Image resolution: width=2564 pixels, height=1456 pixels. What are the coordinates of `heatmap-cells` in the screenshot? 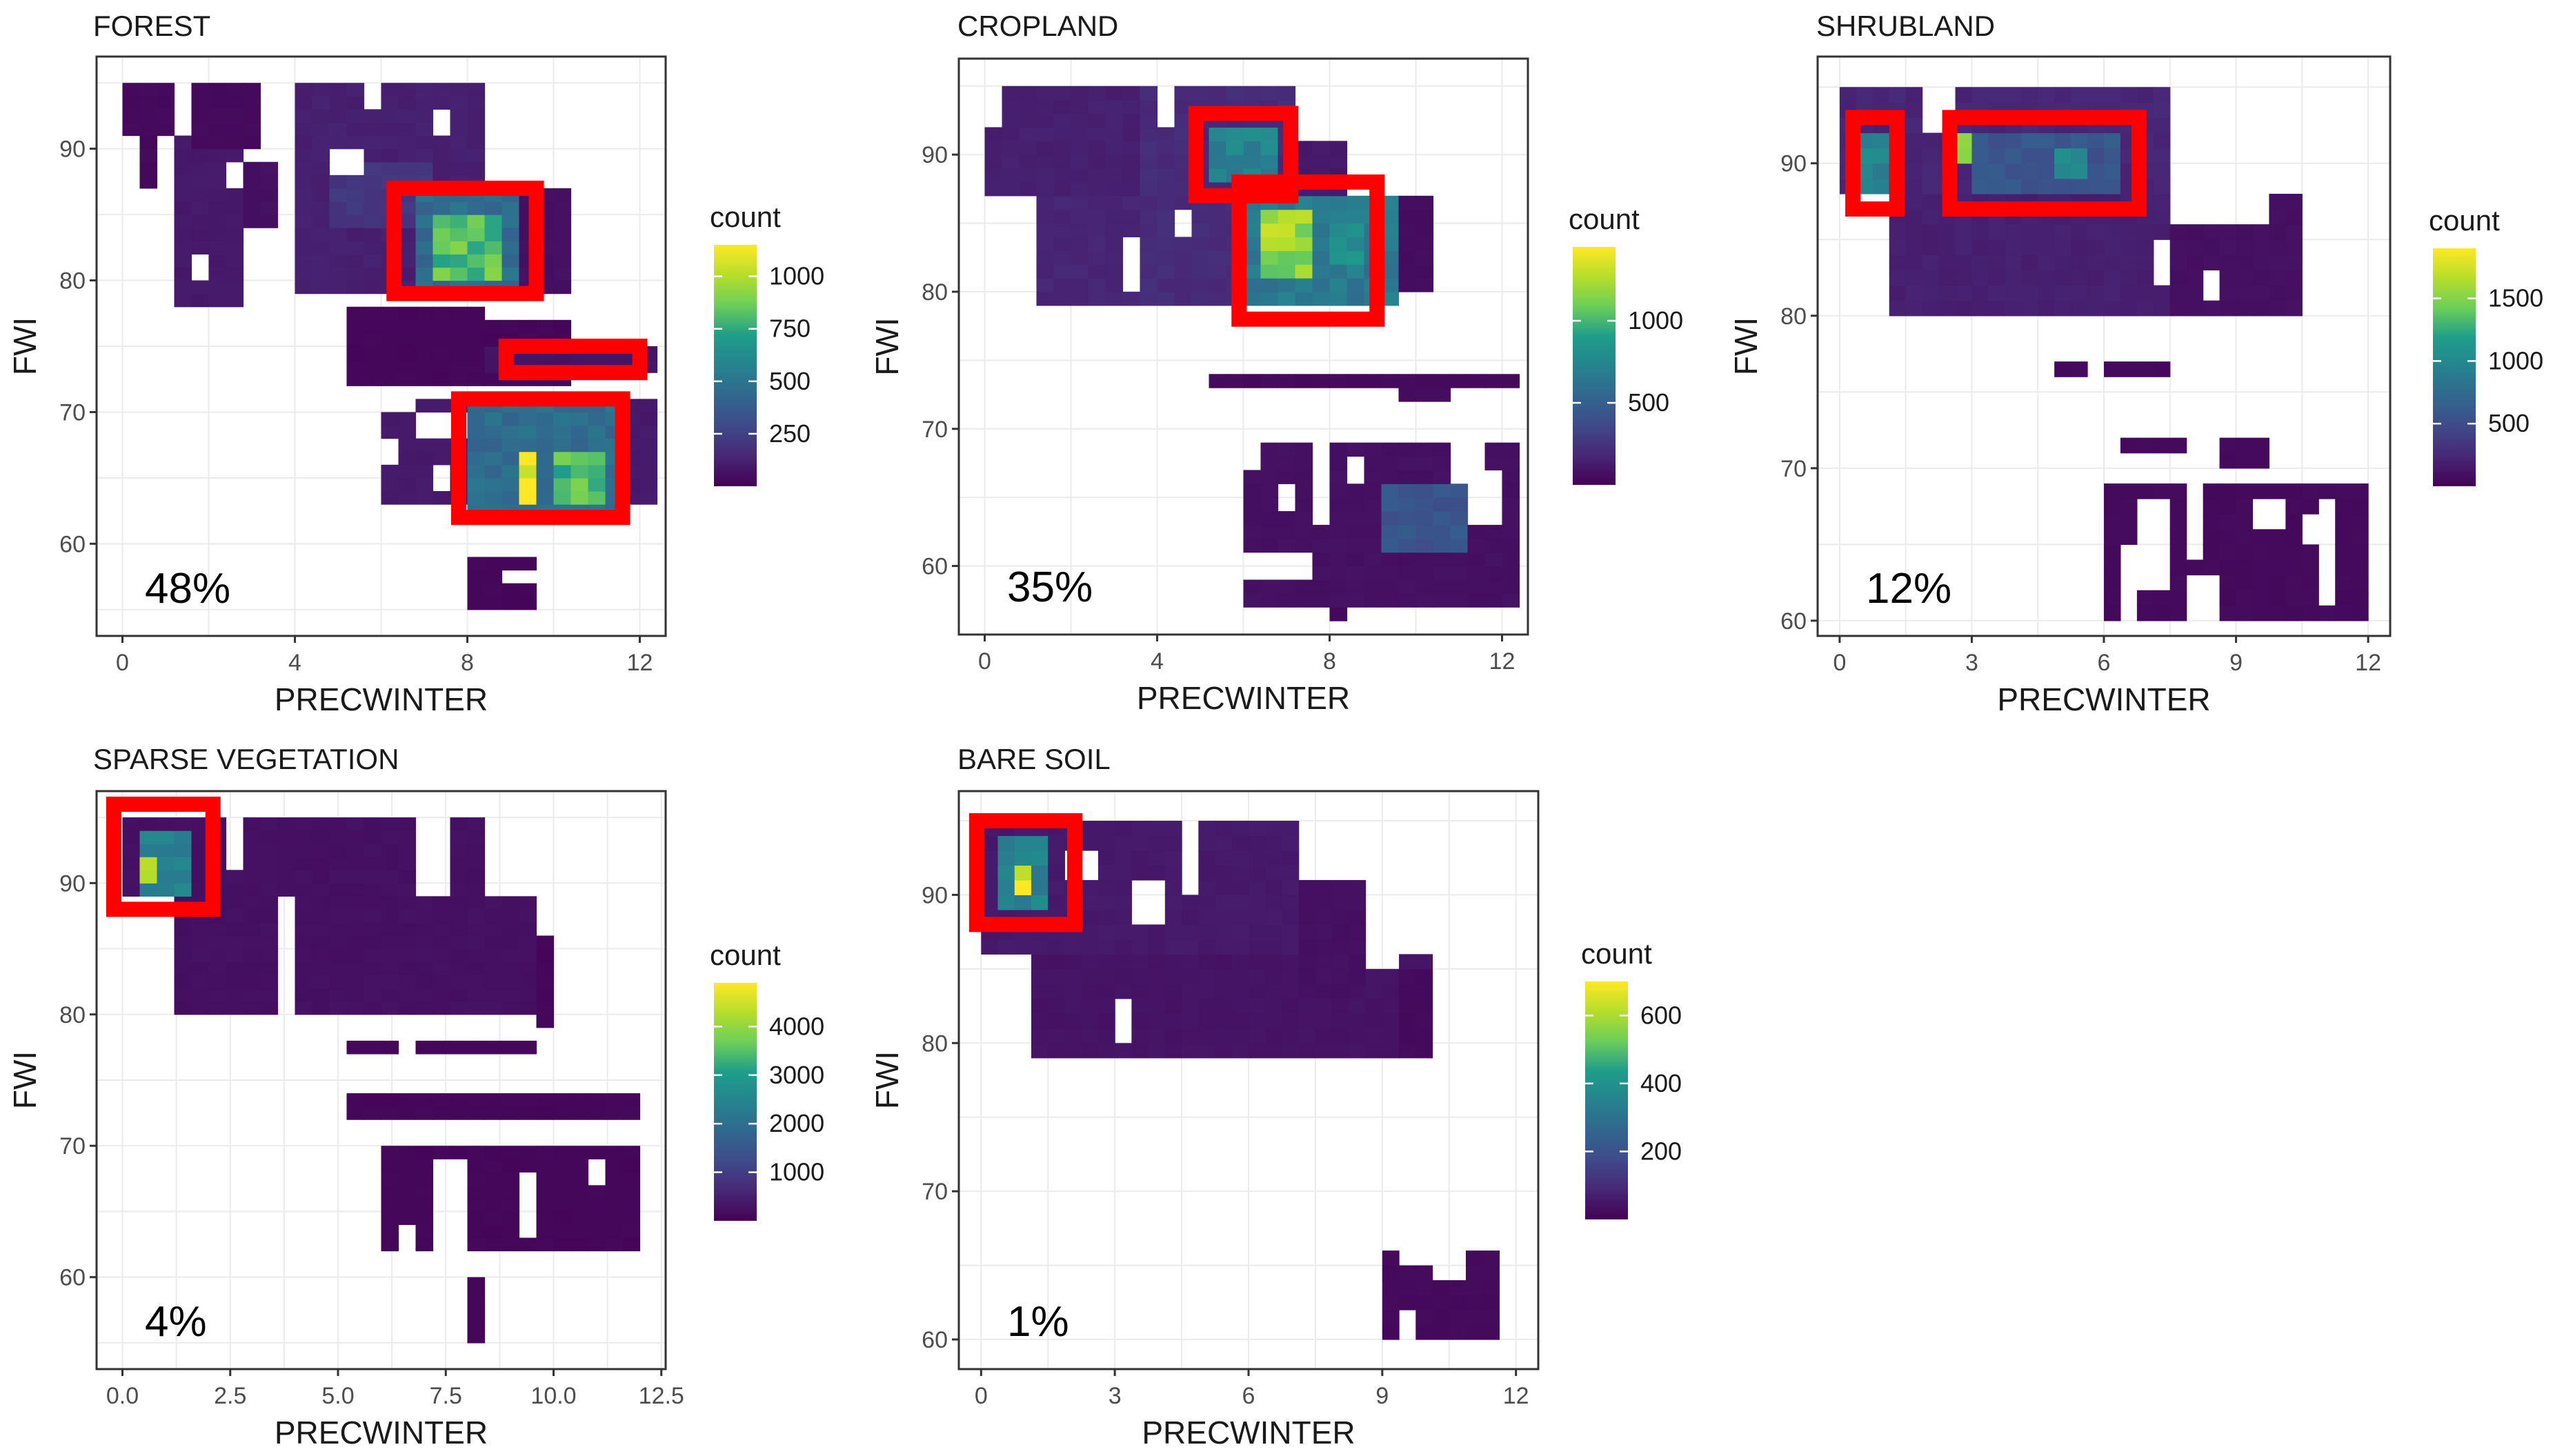 It's located at (390, 346).